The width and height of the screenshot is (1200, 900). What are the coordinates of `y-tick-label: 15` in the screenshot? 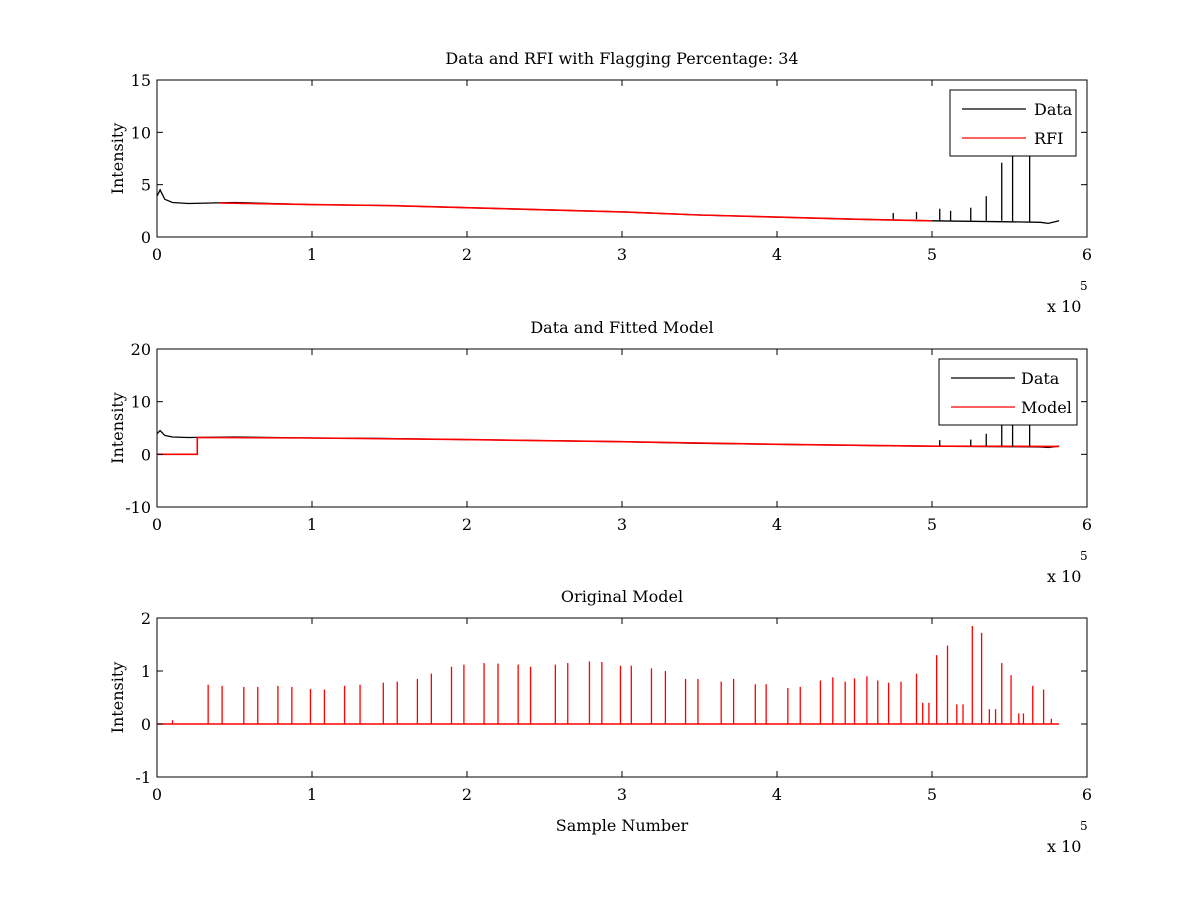 It's located at (141, 80).